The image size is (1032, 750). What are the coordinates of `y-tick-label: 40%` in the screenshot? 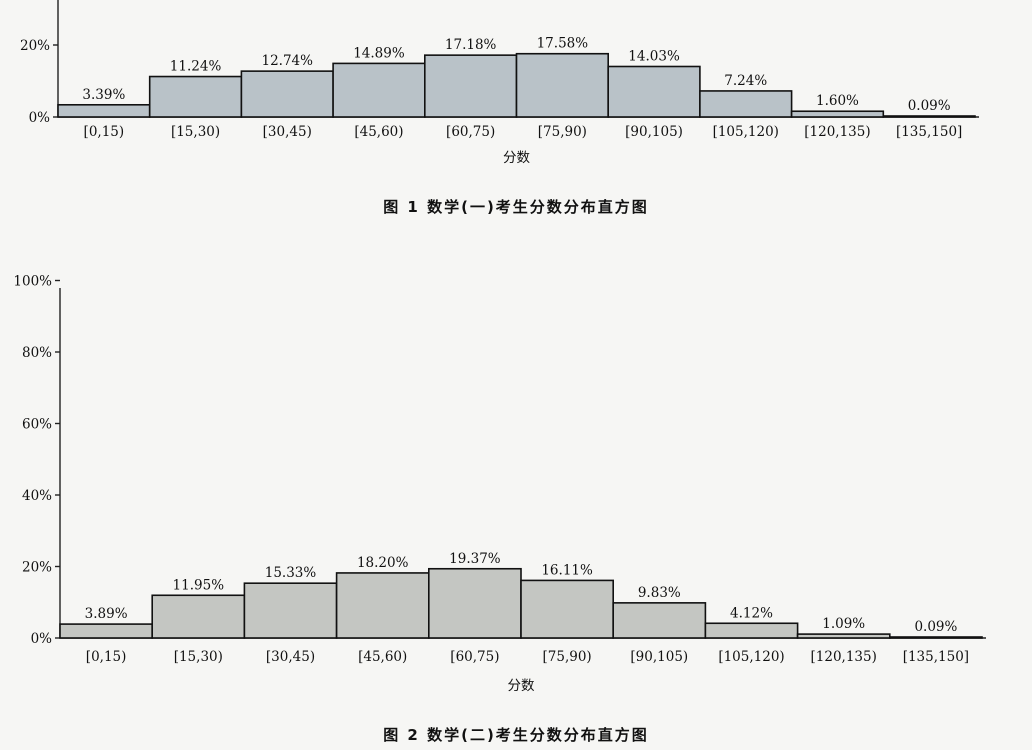 It's located at (37, 496).